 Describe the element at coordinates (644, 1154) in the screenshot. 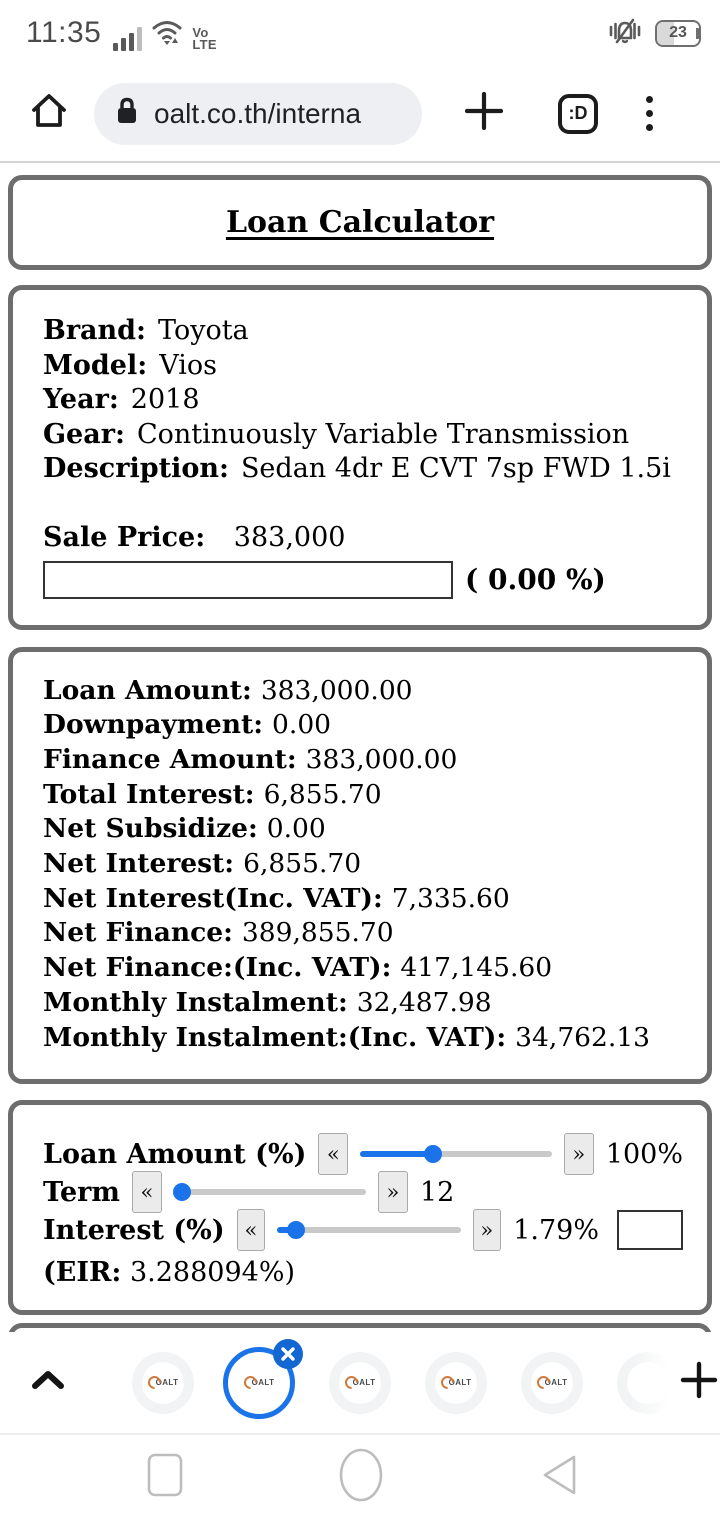

I see `loan-percent-value: 100%` at that location.